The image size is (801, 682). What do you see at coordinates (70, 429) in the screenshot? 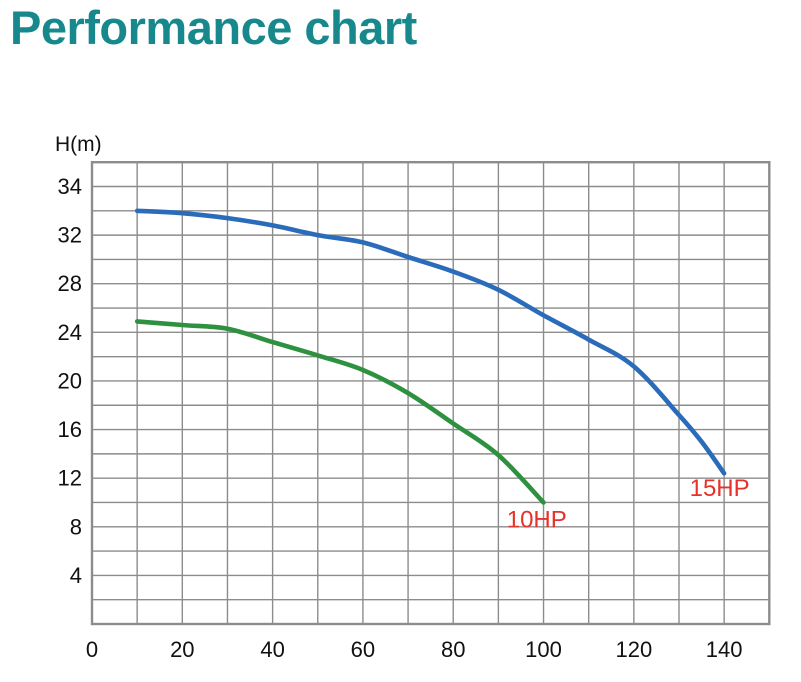
I see `y-axis-tick-label: 16` at bounding box center [70, 429].